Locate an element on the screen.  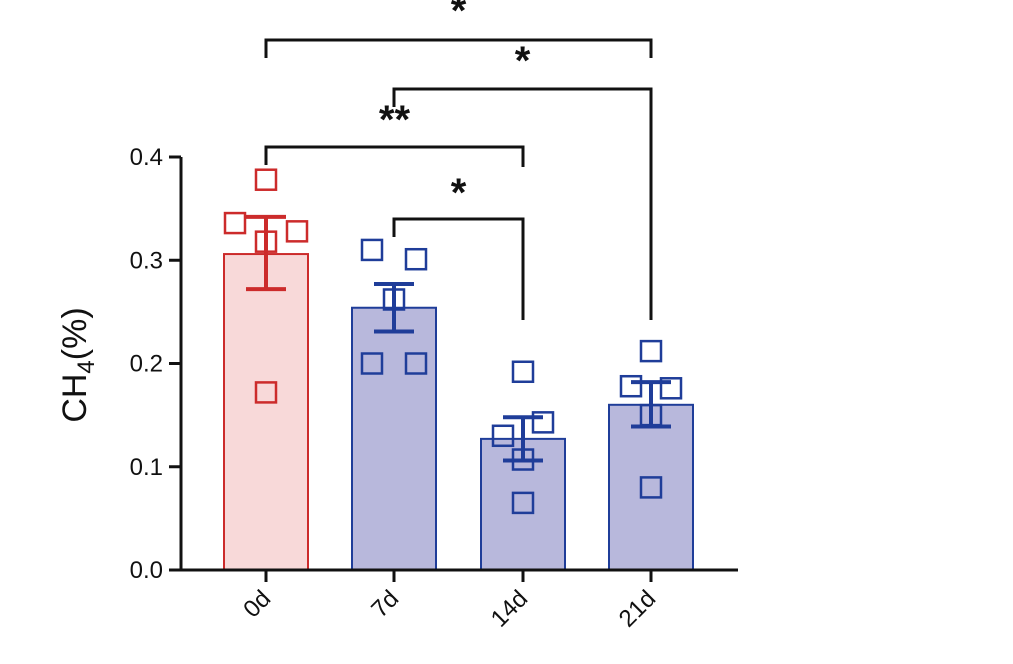
x-tick-label-14d: 14d is located at coordinates (509, 608).